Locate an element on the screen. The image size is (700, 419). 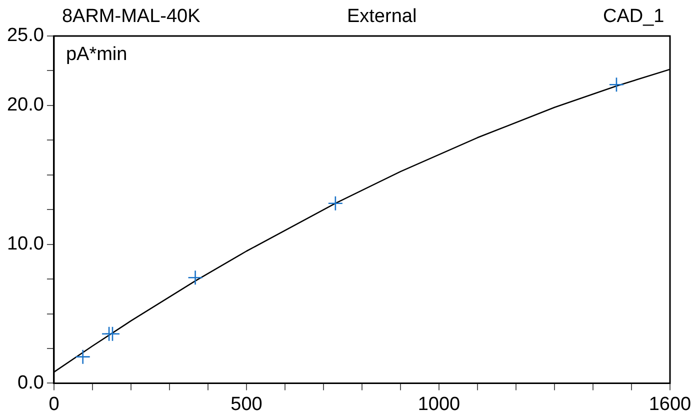
y-tick-label: 20.0 is located at coordinates (25, 105).